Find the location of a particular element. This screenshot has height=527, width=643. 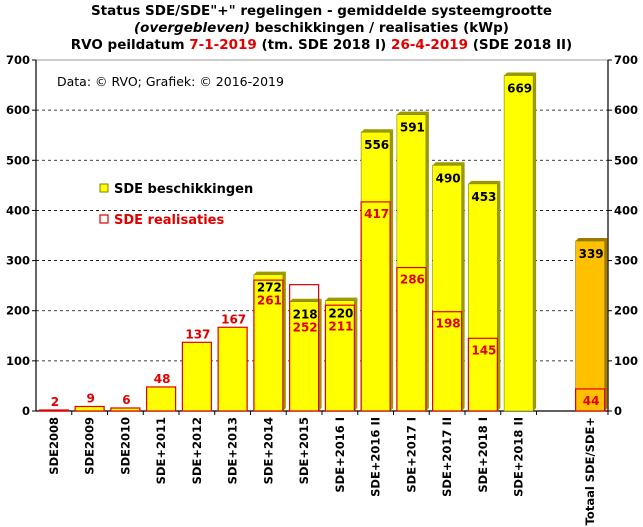

label-realisatie: 261 is located at coordinates (269, 301).